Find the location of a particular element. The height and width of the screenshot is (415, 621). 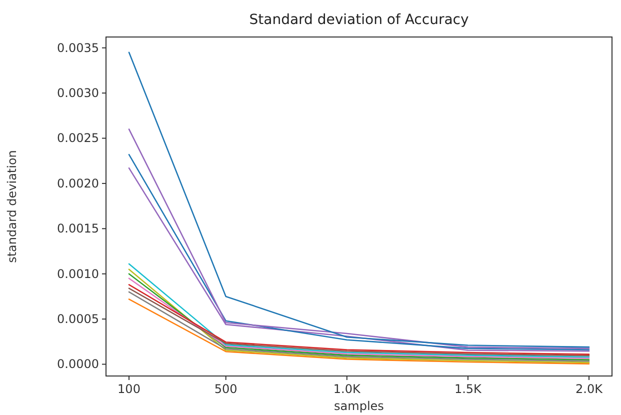

x-axis-title: samples is located at coordinates (359, 406).